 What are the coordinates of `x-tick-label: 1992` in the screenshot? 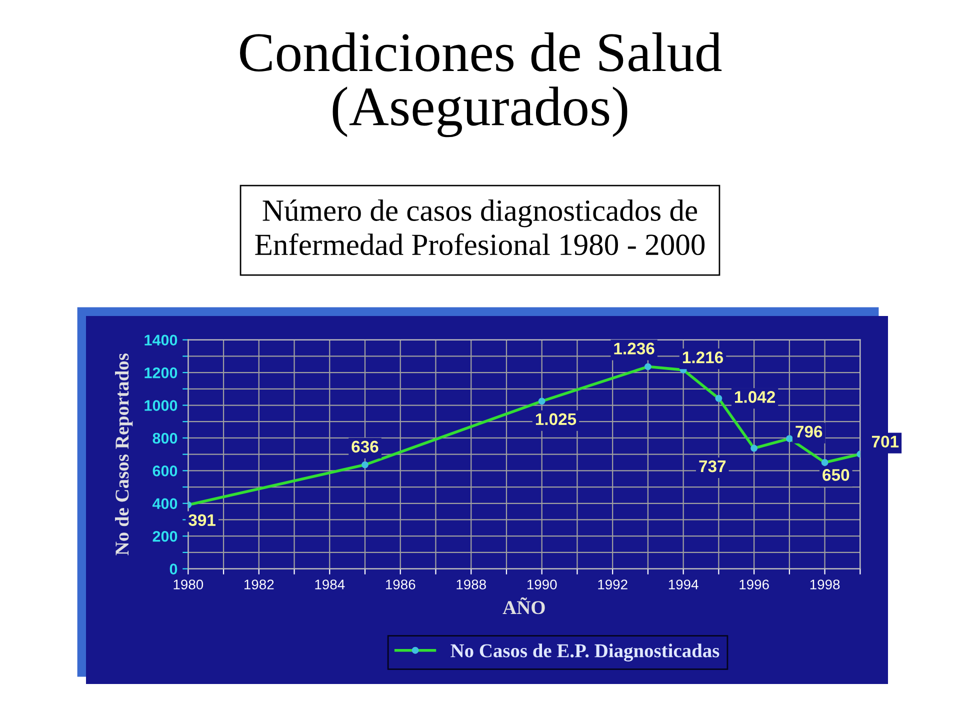 It's located at (613, 585).